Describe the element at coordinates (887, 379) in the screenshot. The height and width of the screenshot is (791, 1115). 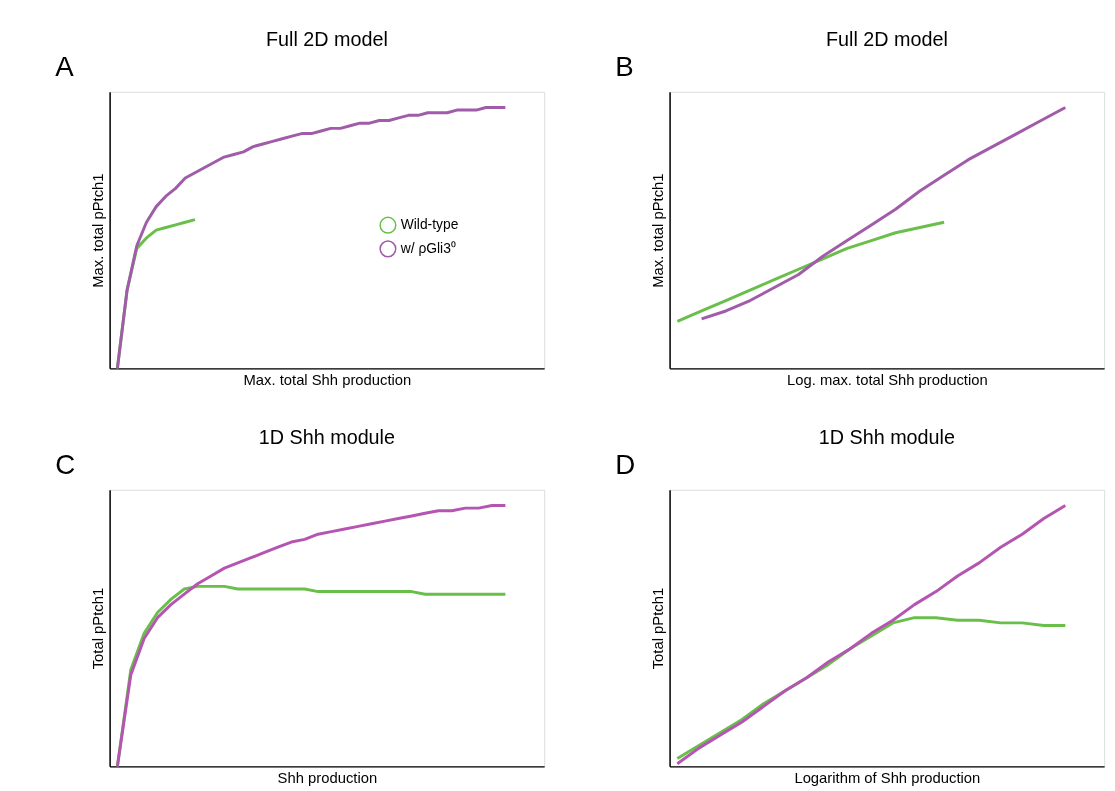
I see `x-axis-title: Log. max. total Shh production` at that location.